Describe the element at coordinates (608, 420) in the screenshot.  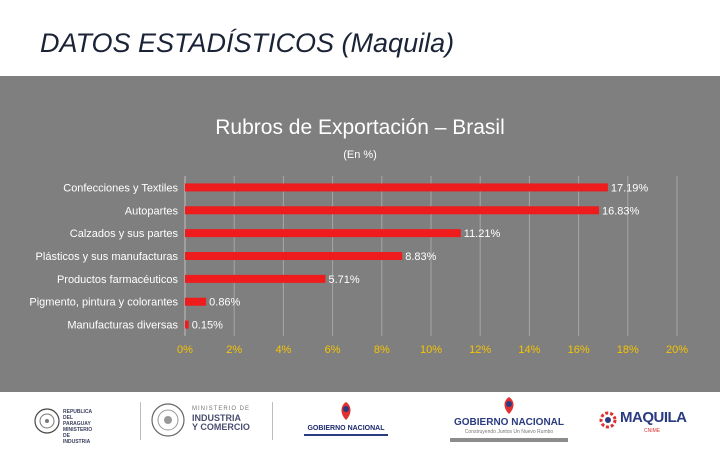
I see `maquila-gear-icon` at that location.